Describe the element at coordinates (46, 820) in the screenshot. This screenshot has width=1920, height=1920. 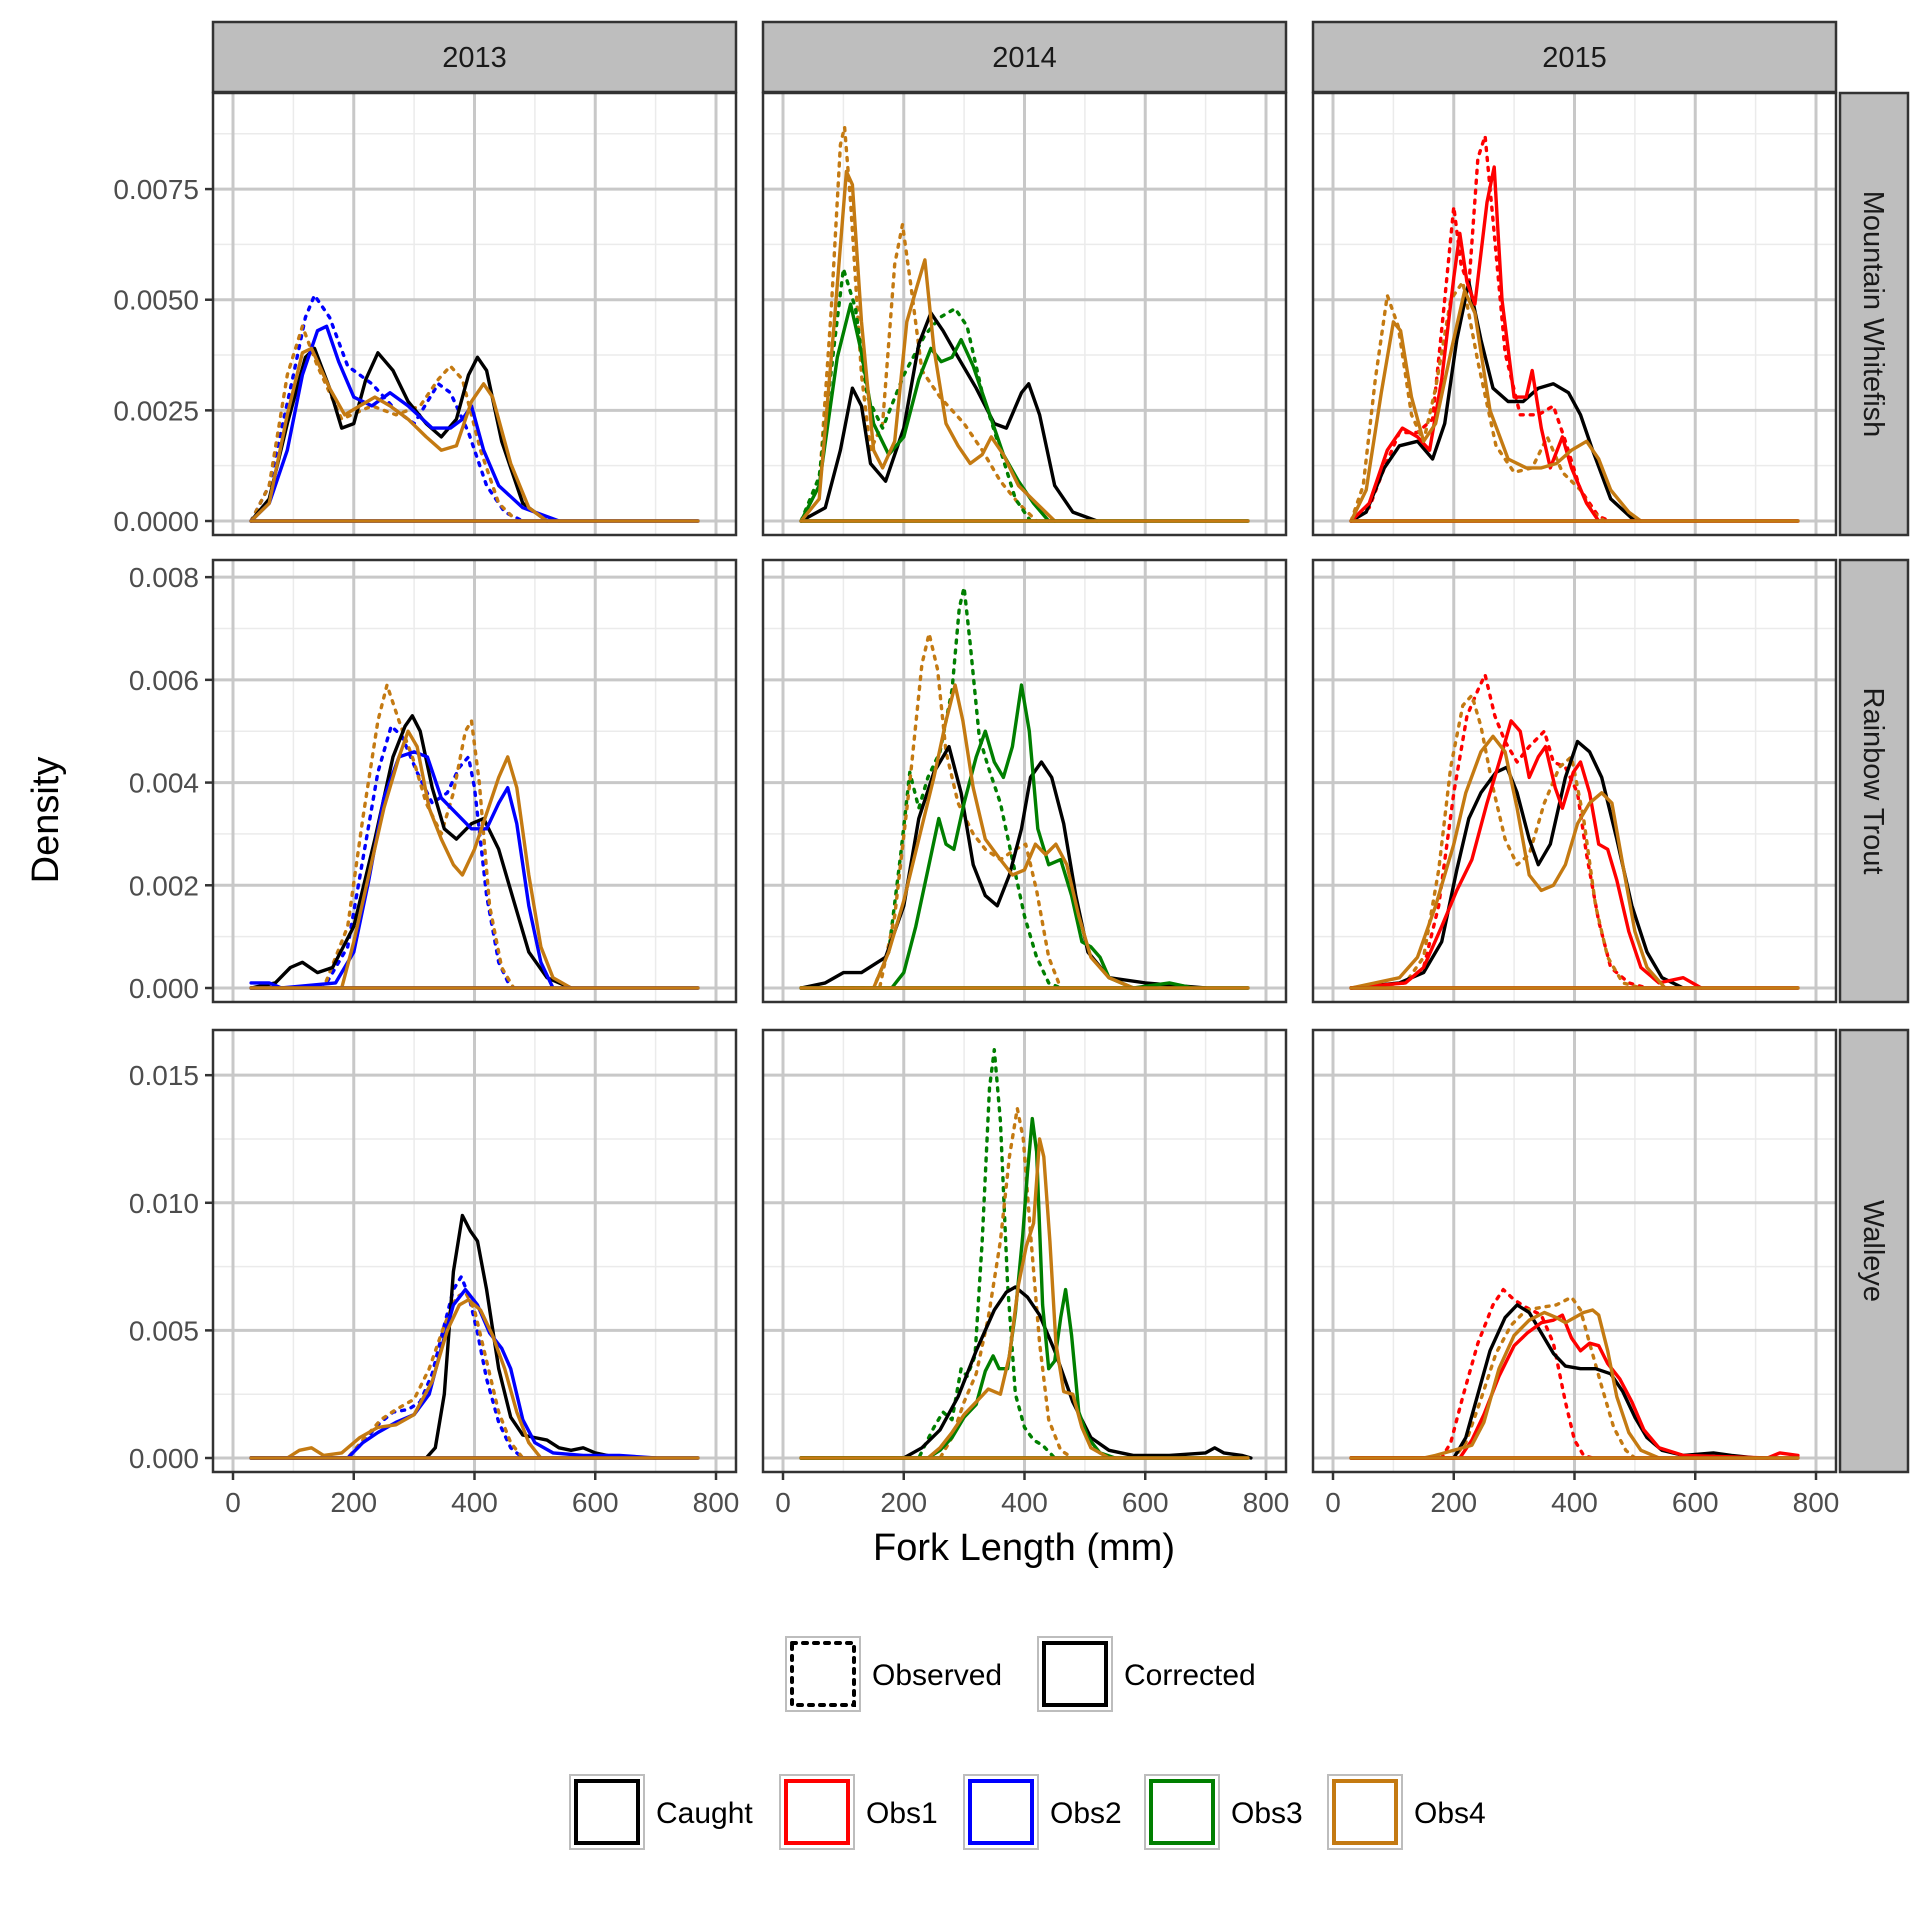
I see `y-axis-title: Density` at that location.